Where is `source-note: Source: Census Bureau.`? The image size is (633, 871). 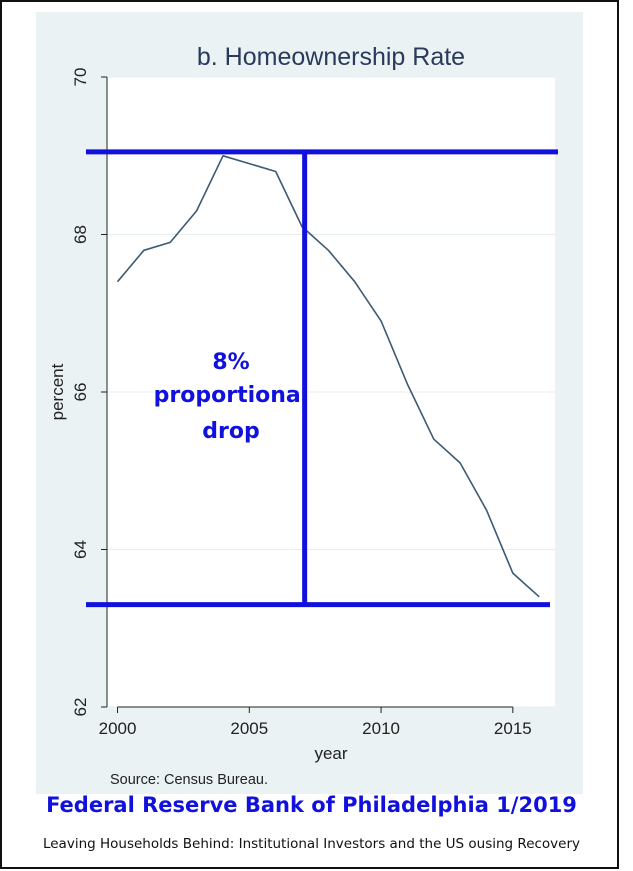
source-note: Source: Census Bureau. is located at coordinates (189, 780).